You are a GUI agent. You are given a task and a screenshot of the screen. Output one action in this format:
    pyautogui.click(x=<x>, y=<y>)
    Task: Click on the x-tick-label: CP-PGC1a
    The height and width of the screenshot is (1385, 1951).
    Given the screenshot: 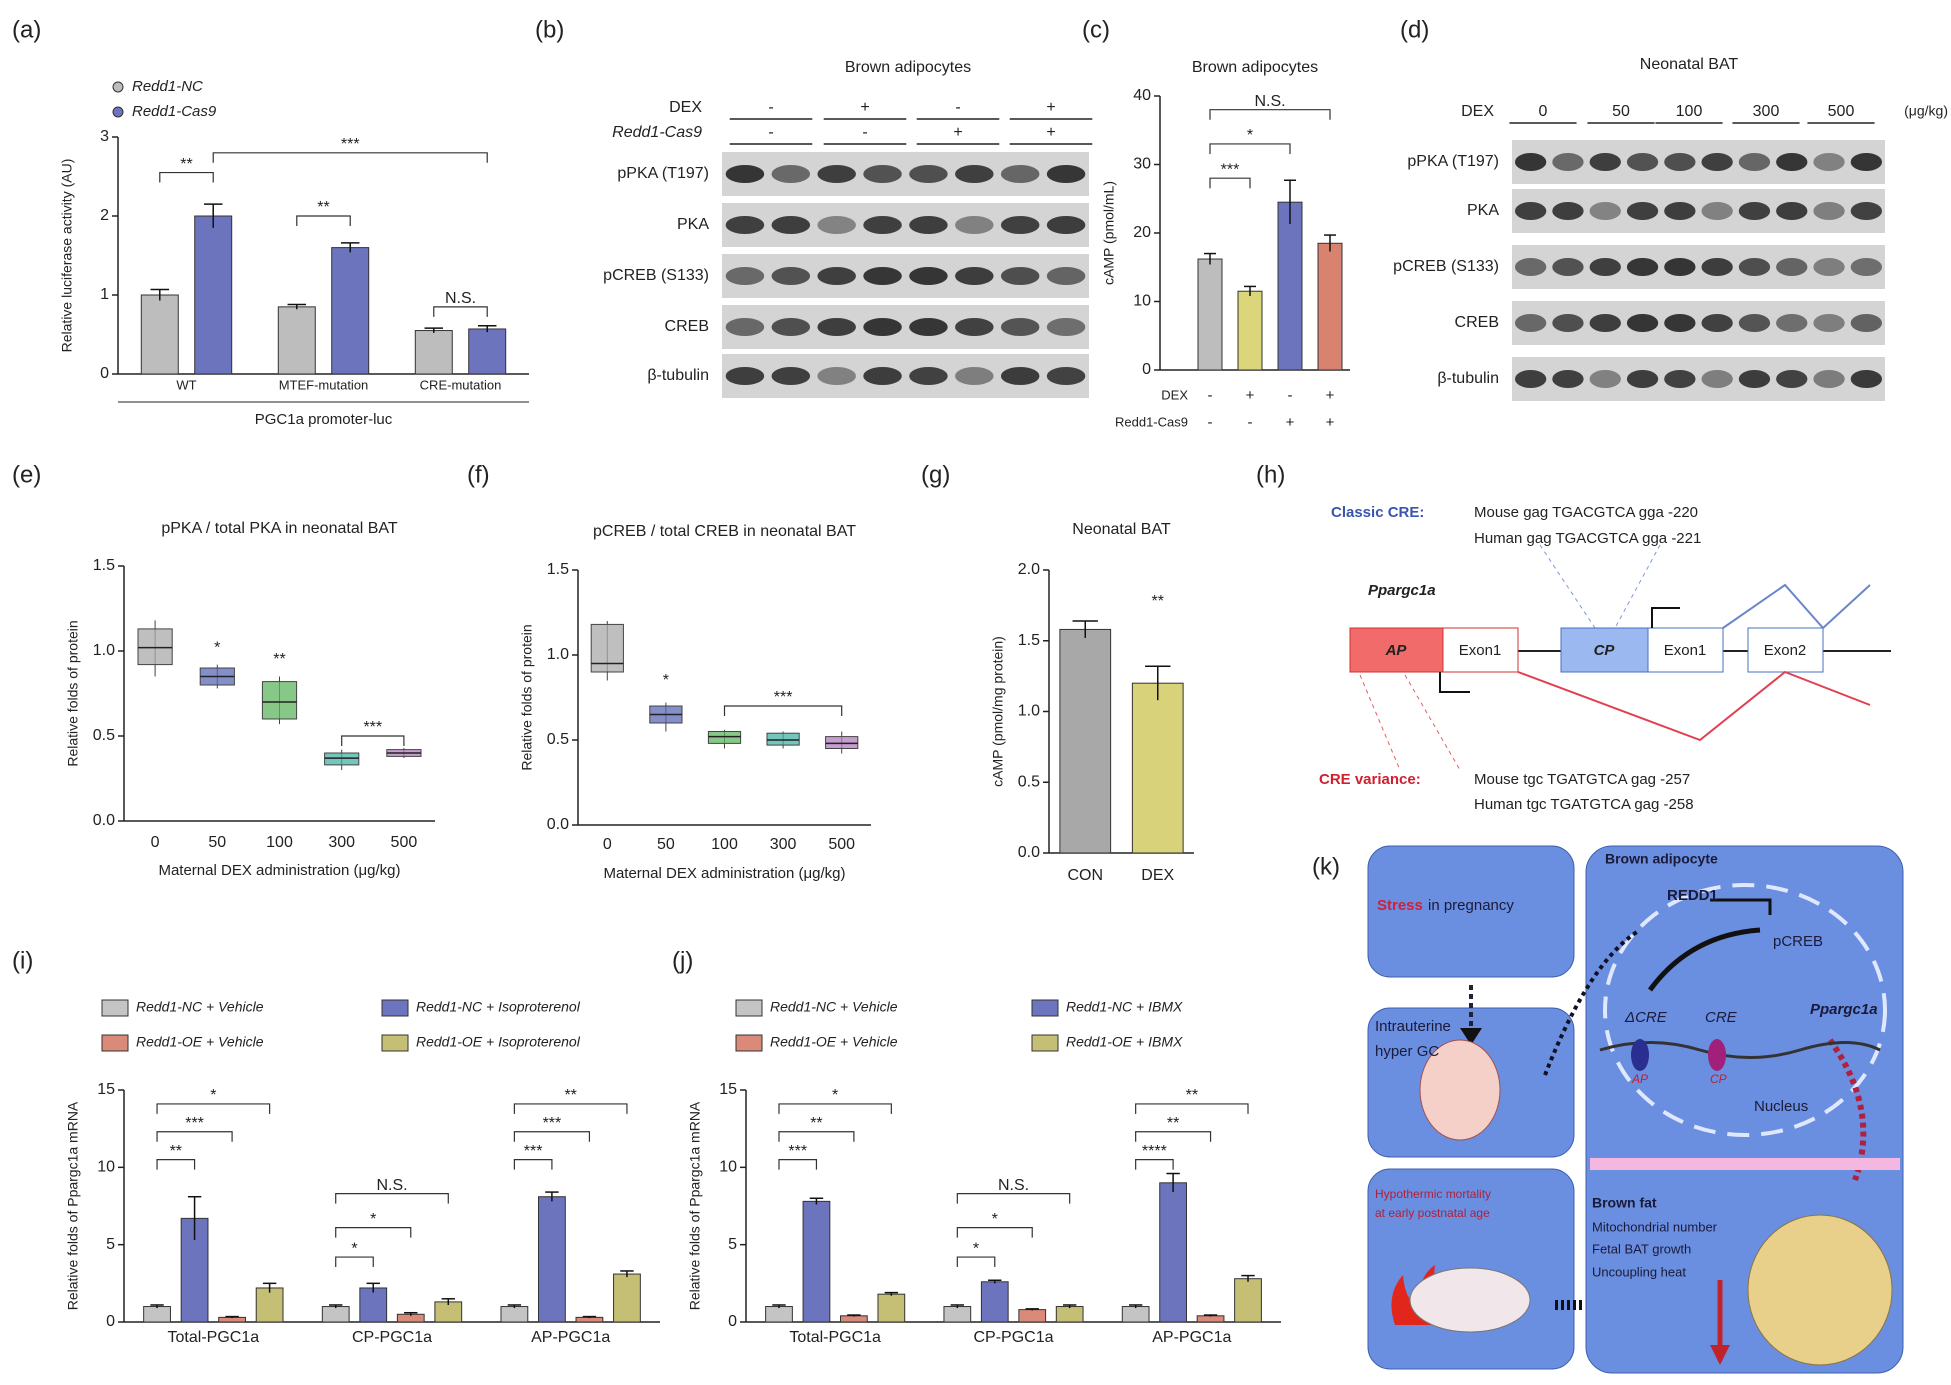 What is the action you would take?
    pyautogui.click(x=1013, y=1337)
    